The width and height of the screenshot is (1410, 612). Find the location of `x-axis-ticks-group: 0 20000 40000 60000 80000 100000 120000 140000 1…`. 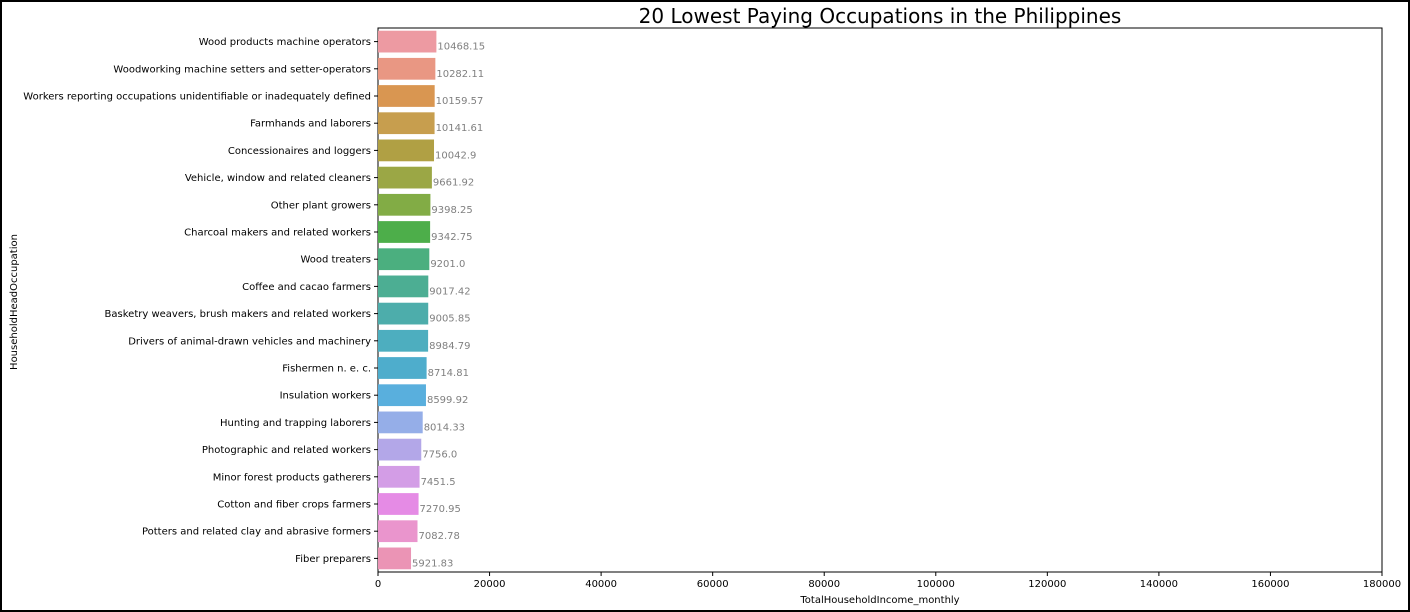

x-axis-ticks-group: 0 20000 40000 60000 80000 100000 120000 140000 1… is located at coordinates (888, 581).